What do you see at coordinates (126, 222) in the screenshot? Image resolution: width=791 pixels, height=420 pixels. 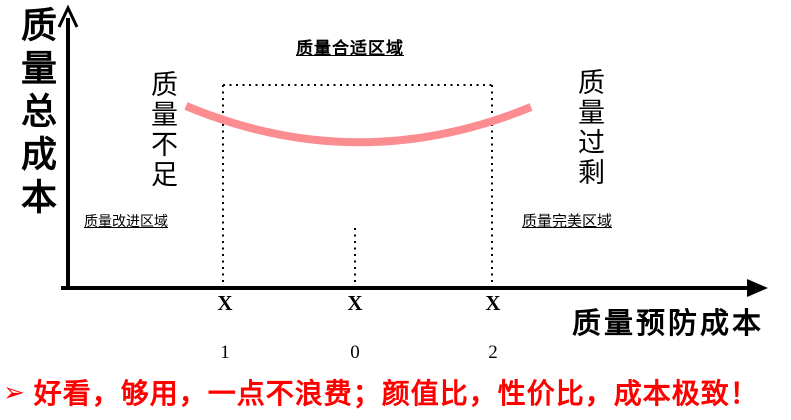 I see `improvement-zone-label: 质量改进区域` at bounding box center [126, 222].